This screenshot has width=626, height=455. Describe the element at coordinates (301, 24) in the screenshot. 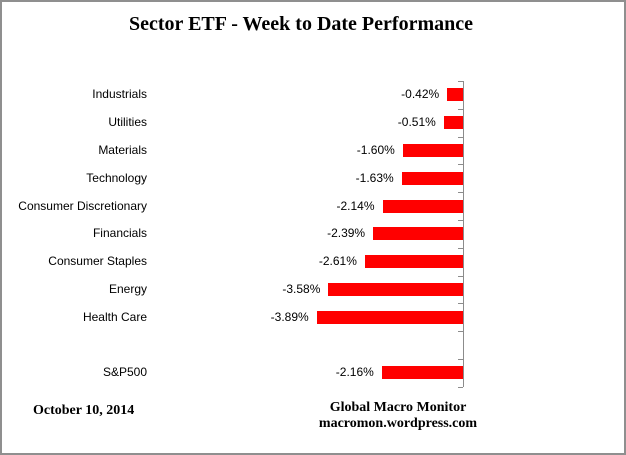

I see `chart-title: Sector ETF - Week to Date Performance` at that location.